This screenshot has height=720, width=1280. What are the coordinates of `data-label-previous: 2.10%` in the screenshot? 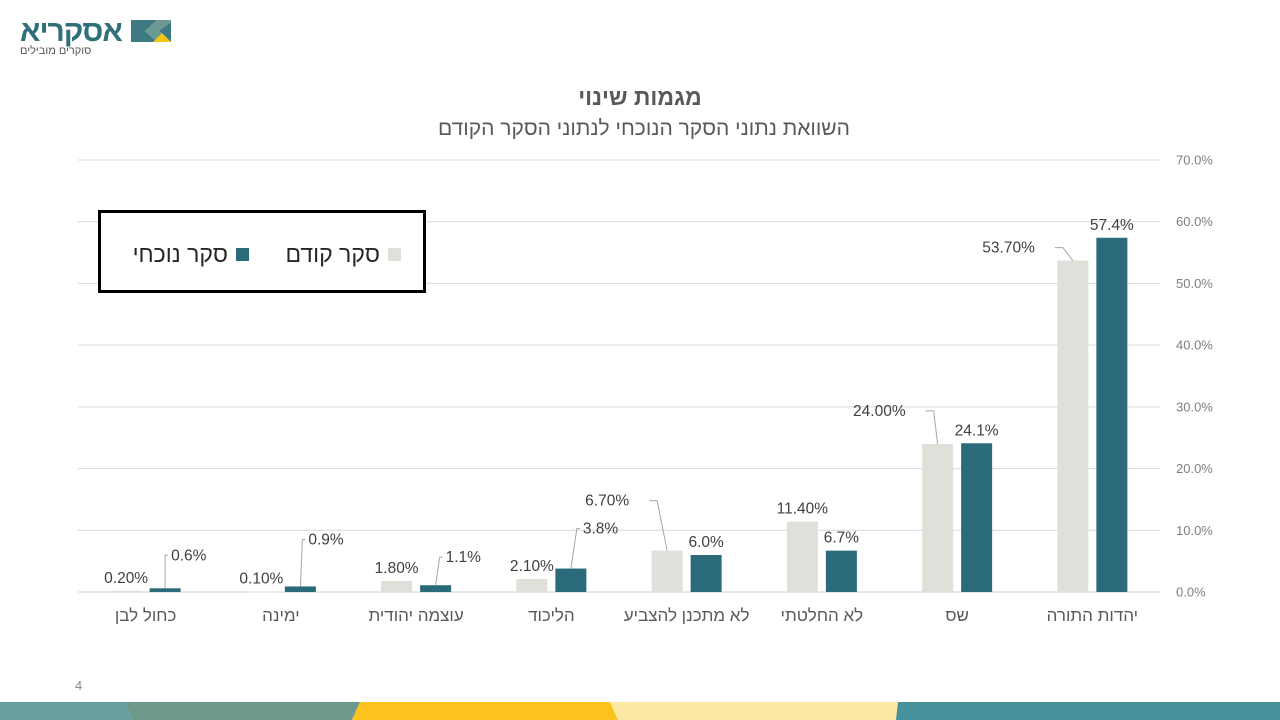 It's located at (532, 566).